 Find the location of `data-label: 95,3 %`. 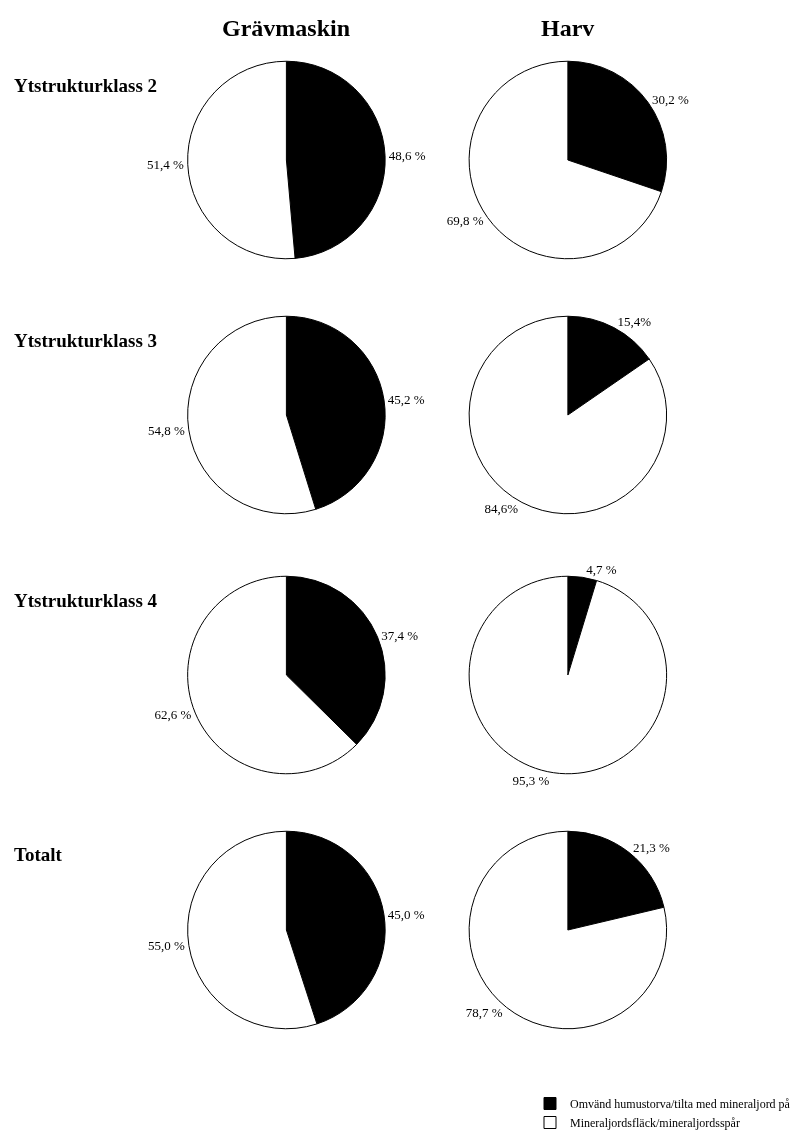

data-label: 95,3 % is located at coordinates (531, 780).